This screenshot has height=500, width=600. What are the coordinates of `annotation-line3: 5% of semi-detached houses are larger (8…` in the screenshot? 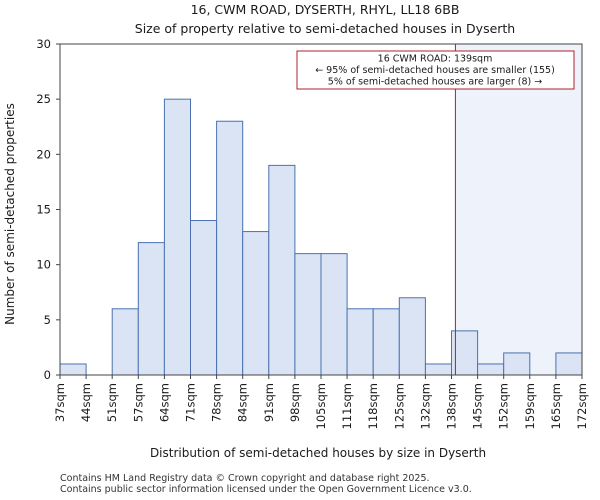 It's located at (435, 82).